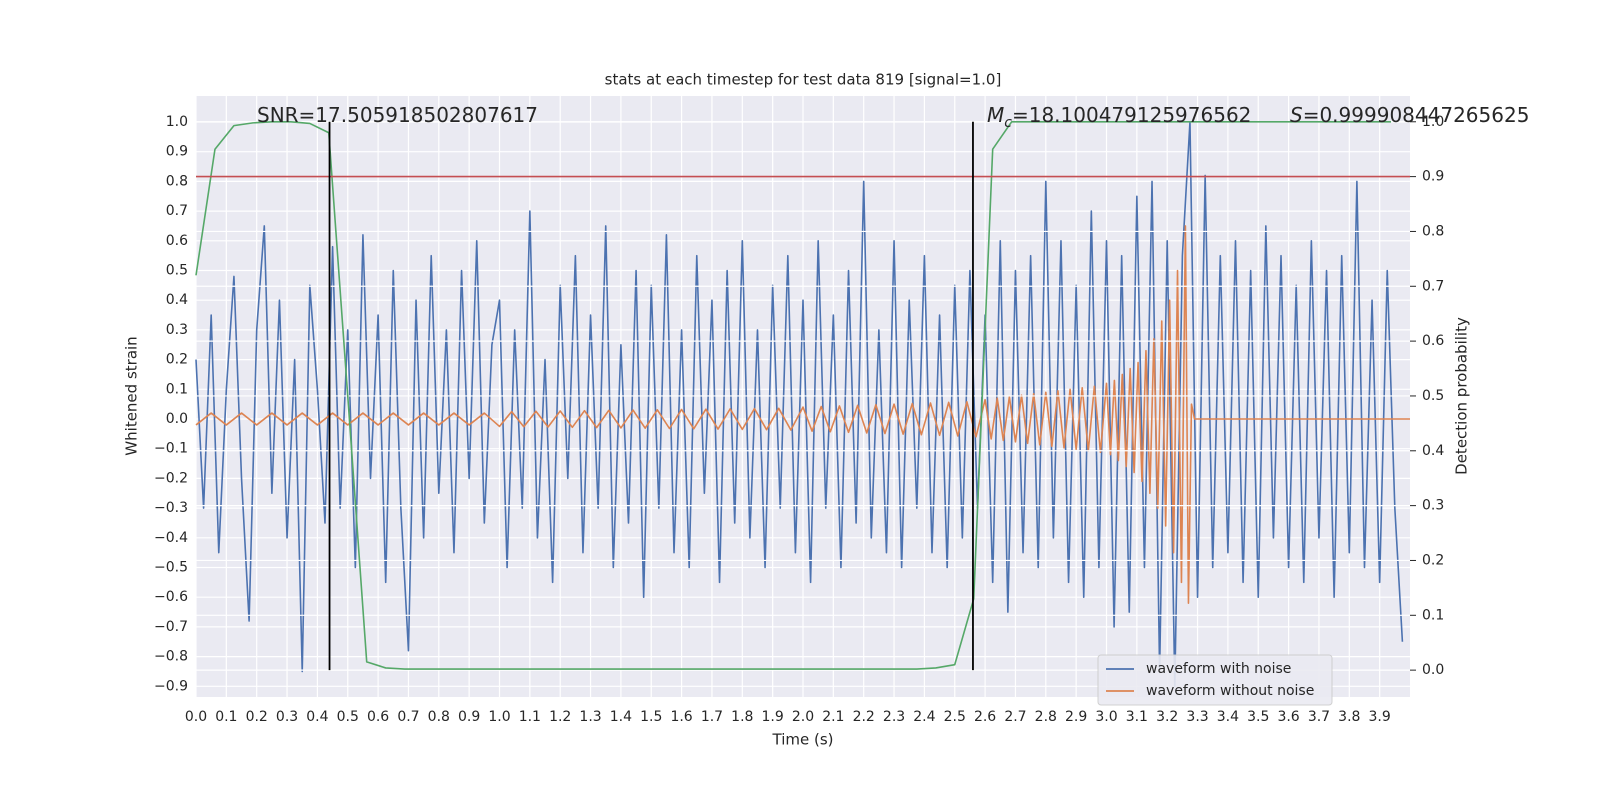 Image resolution: width=1600 pixels, height=800 pixels. I want to click on y-tick-label: 0.2, so click(177, 360).